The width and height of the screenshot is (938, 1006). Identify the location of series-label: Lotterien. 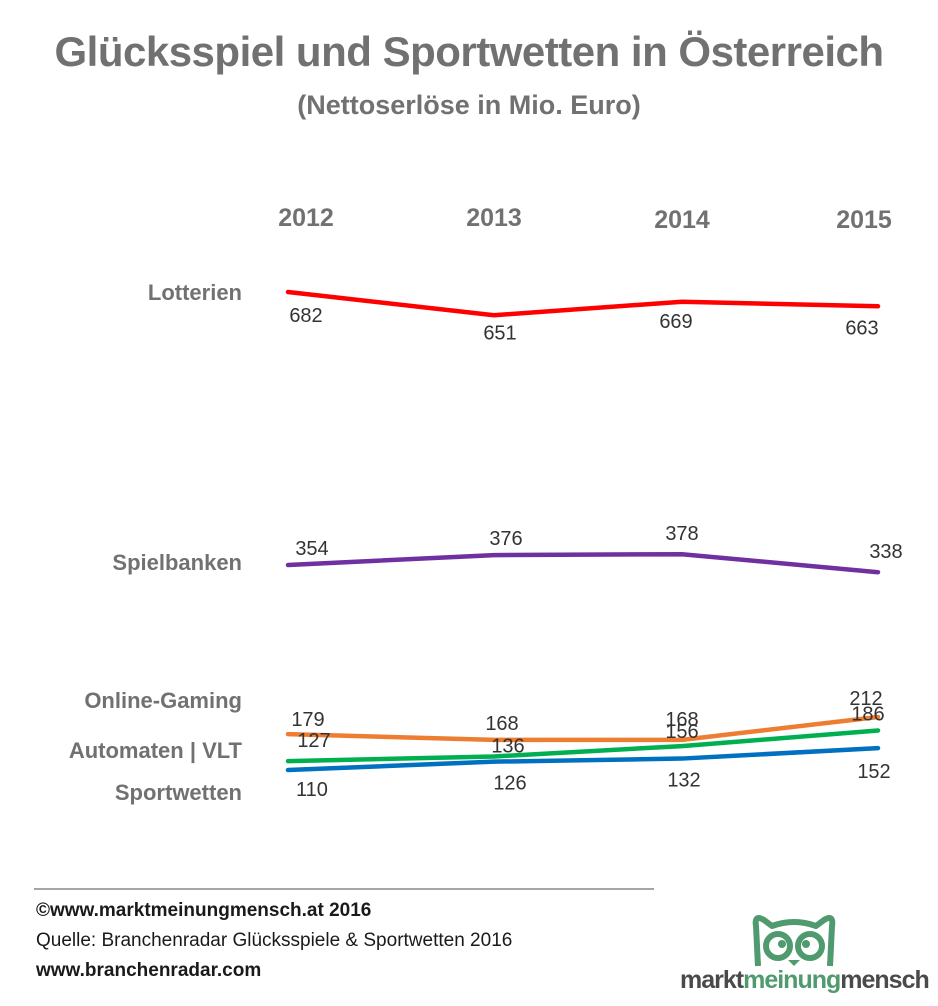
(195, 292).